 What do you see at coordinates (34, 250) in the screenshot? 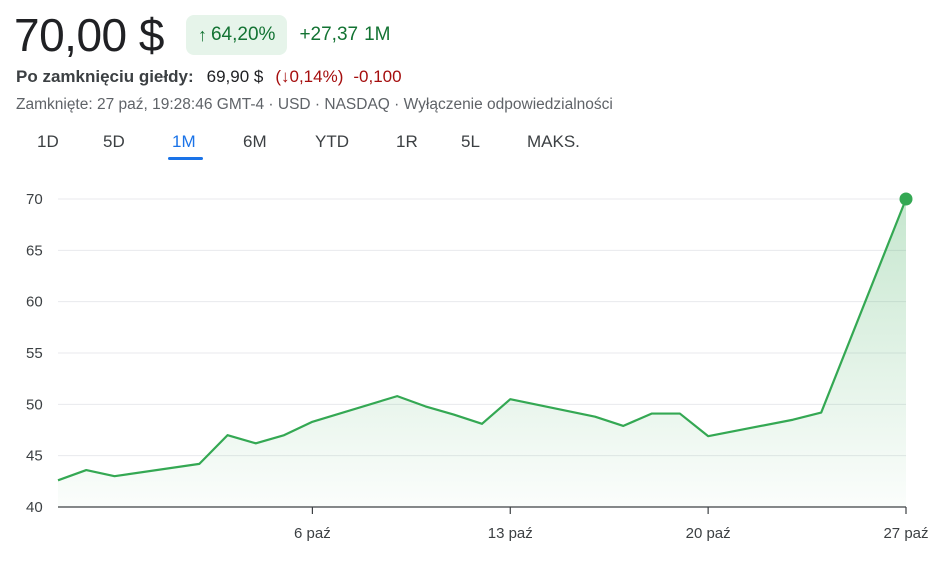
I see `y-tick-label: 65` at bounding box center [34, 250].